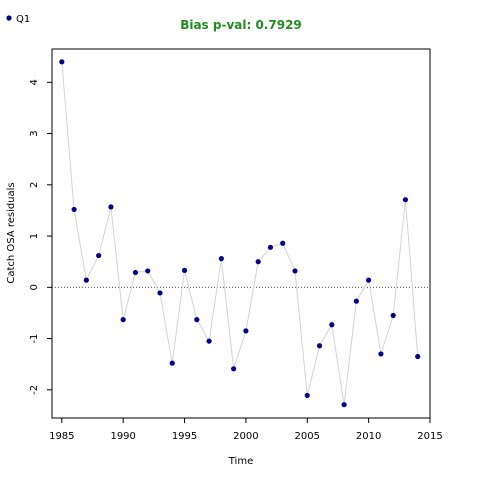 This screenshot has width=480, height=480. I want to click on x-tick-label: 2005, so click(307, 436).